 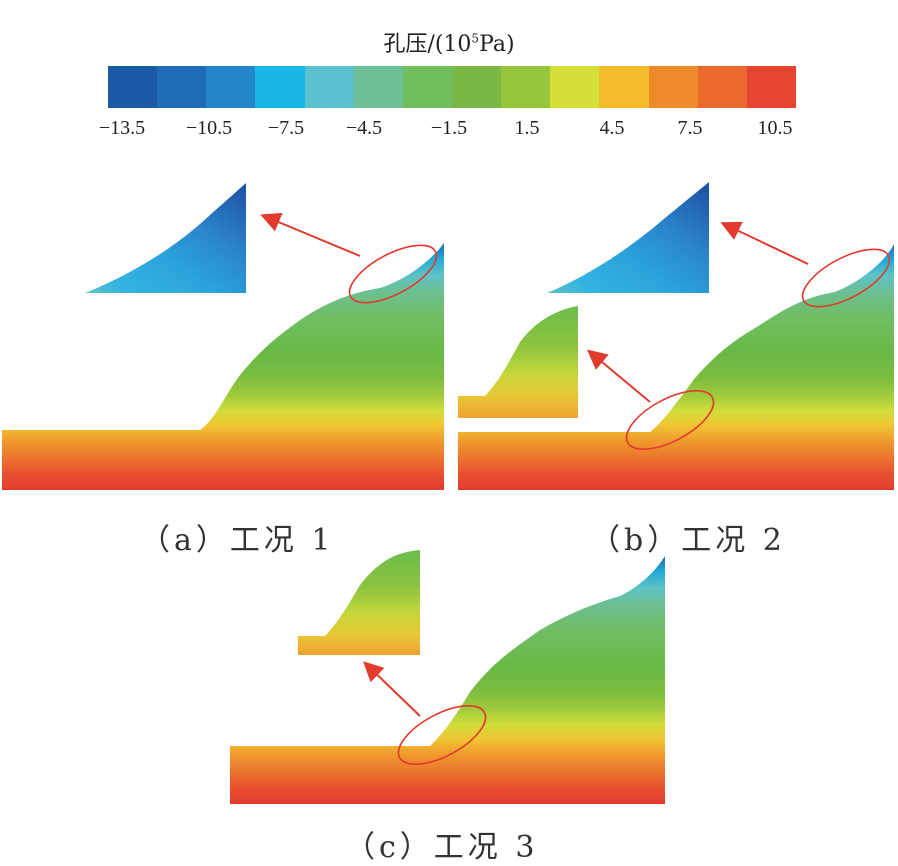 I want to click on caption-c: （c）工况 3, so click(x=442, y=847).